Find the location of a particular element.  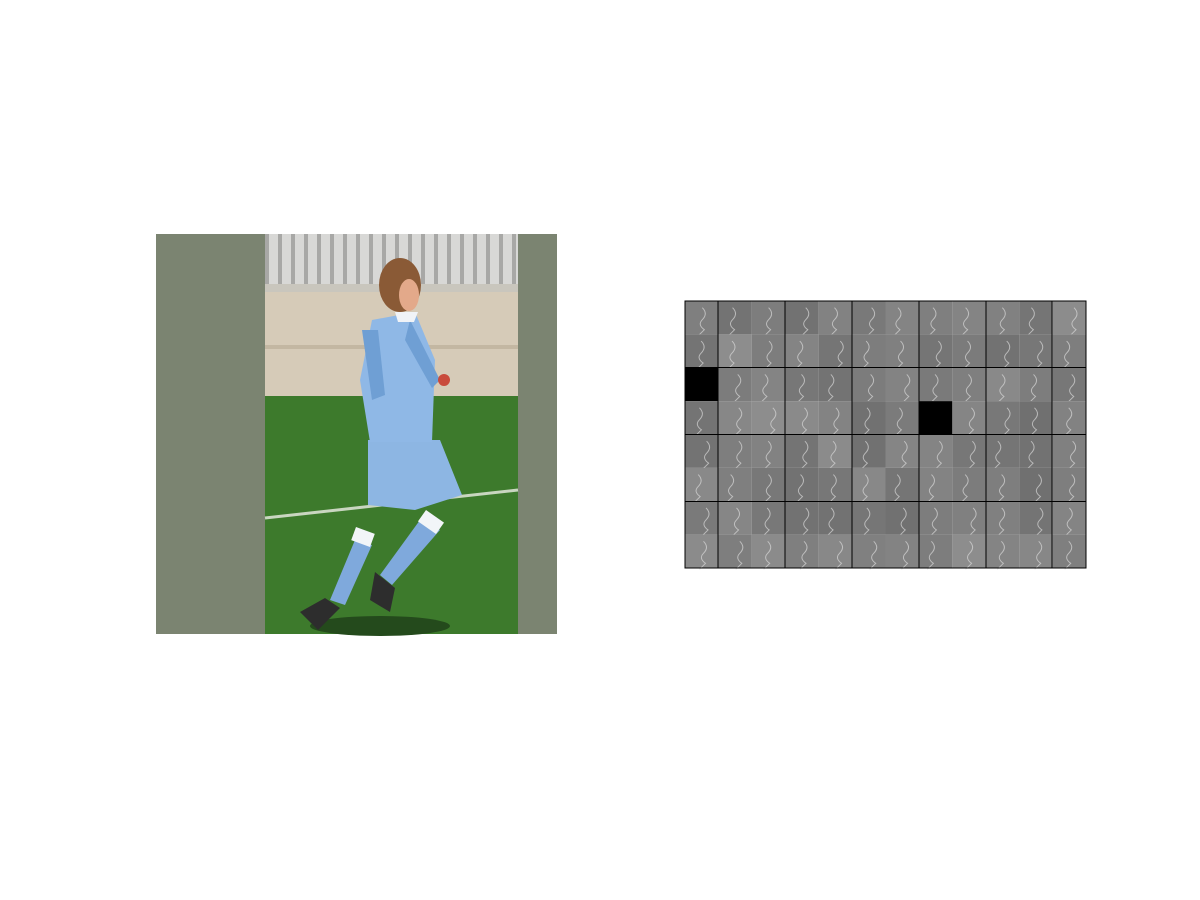

player is located at coordinates (381, 444).